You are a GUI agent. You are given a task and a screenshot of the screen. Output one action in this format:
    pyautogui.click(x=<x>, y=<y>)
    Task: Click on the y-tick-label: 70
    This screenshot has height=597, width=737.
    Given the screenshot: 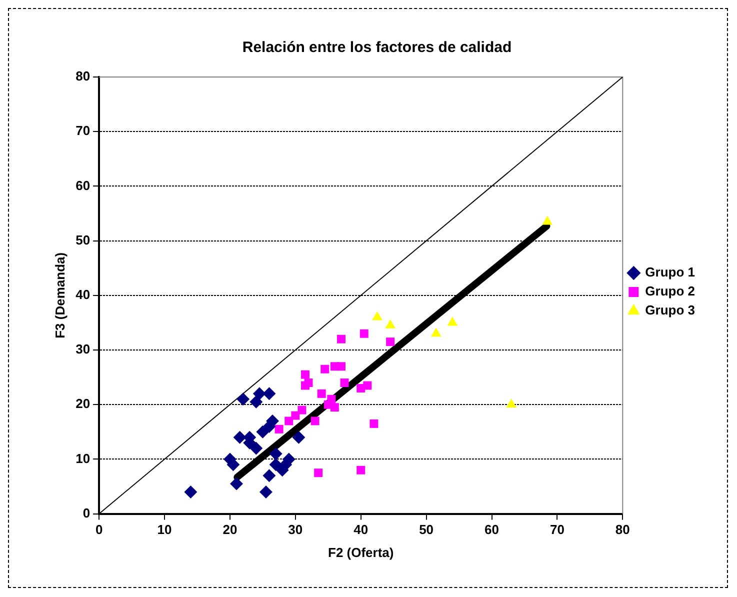 What is the action you would take?
    pyautogui.click(x=83, y=130)
    